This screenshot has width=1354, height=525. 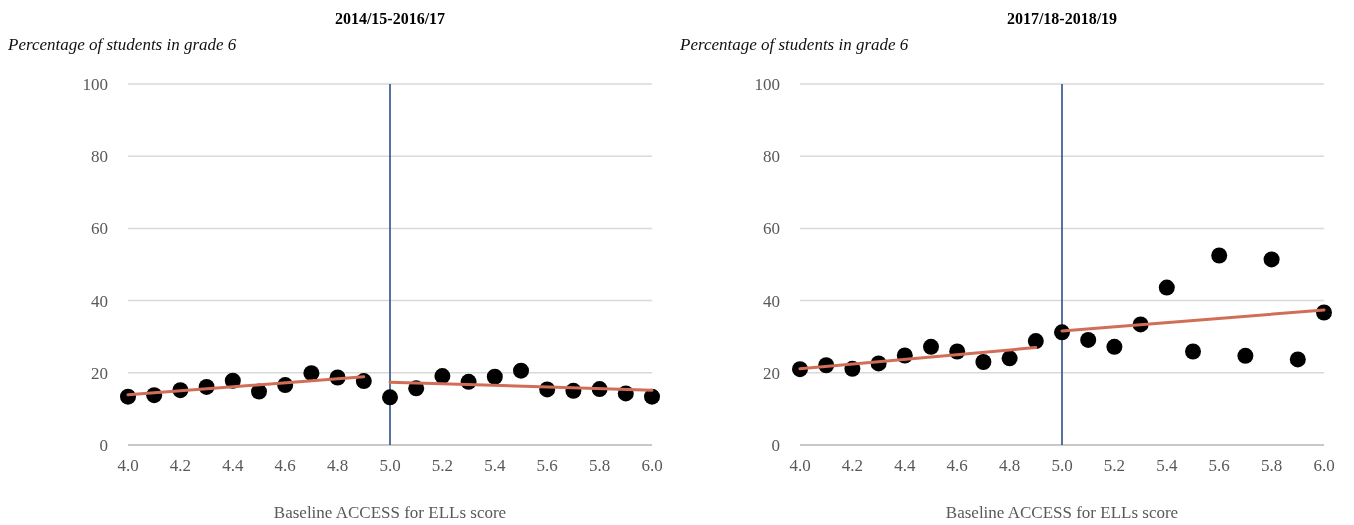 What do you see at coordinates (1062, 18) in the screenshot?
I see `chart-title: 2017/18-2018/19` at bounding box center [1062, 18].